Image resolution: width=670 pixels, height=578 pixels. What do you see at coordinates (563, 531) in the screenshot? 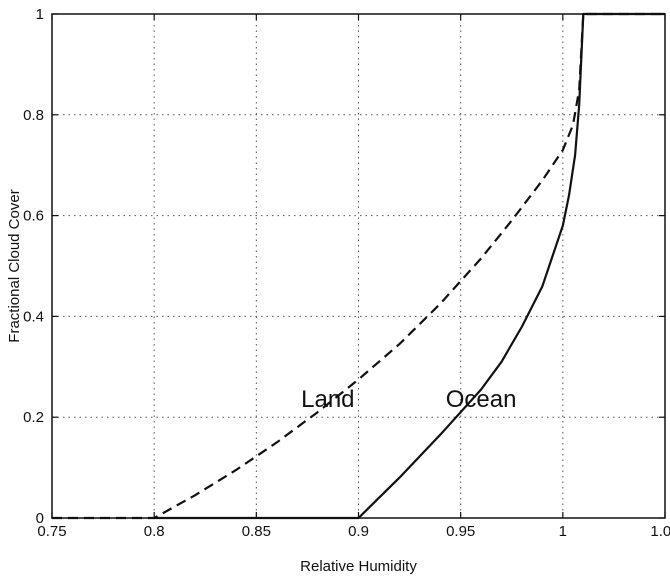
I see `x-tick-label: 1` at bounding box center [563, 531].